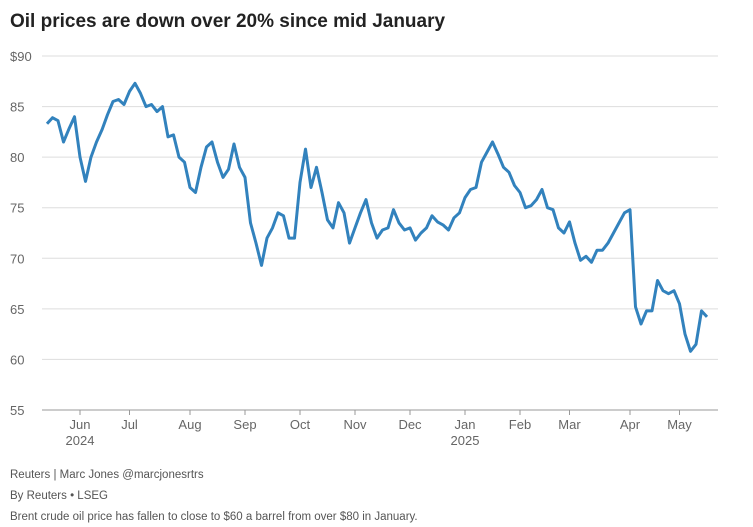 The height and width of the screenshot is (527, 753). I want to click on x-tick-label: Jul, so click(129, 424).